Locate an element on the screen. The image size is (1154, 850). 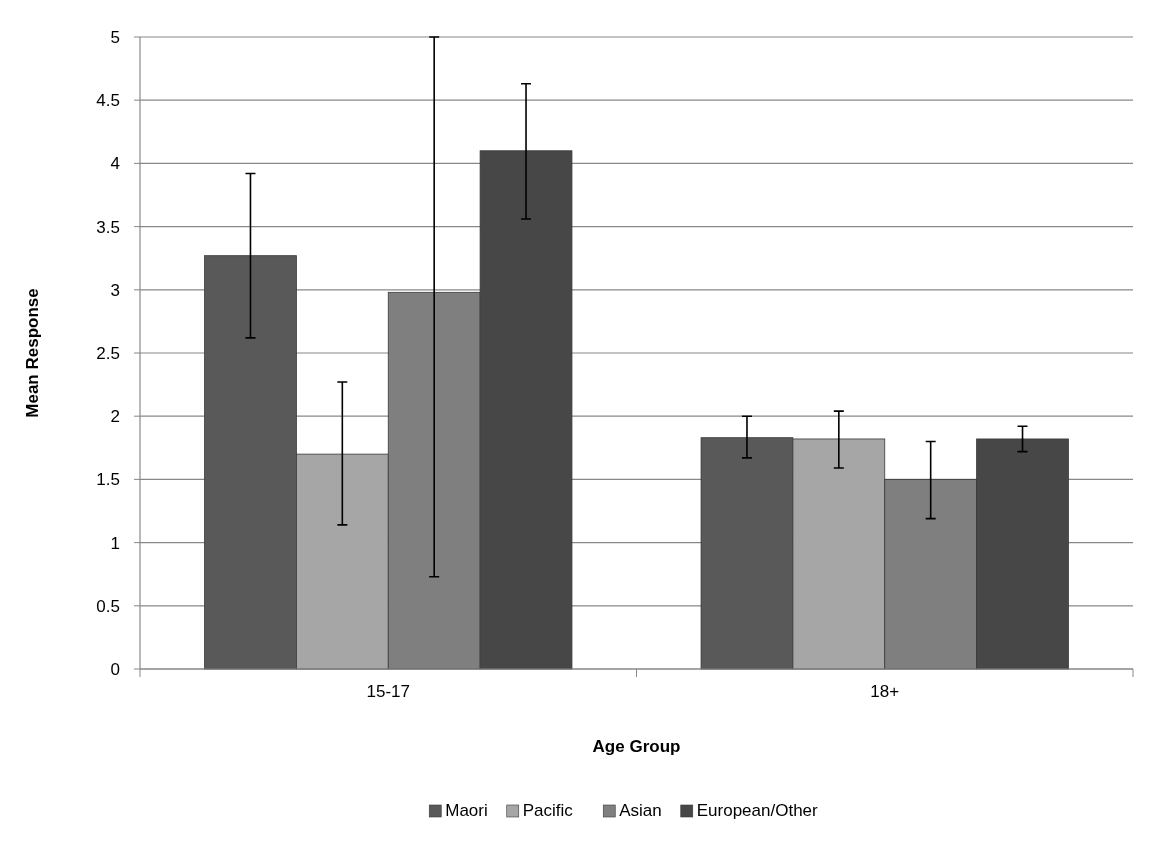
legend-label: Pacific is located at coordinates (548, 810).